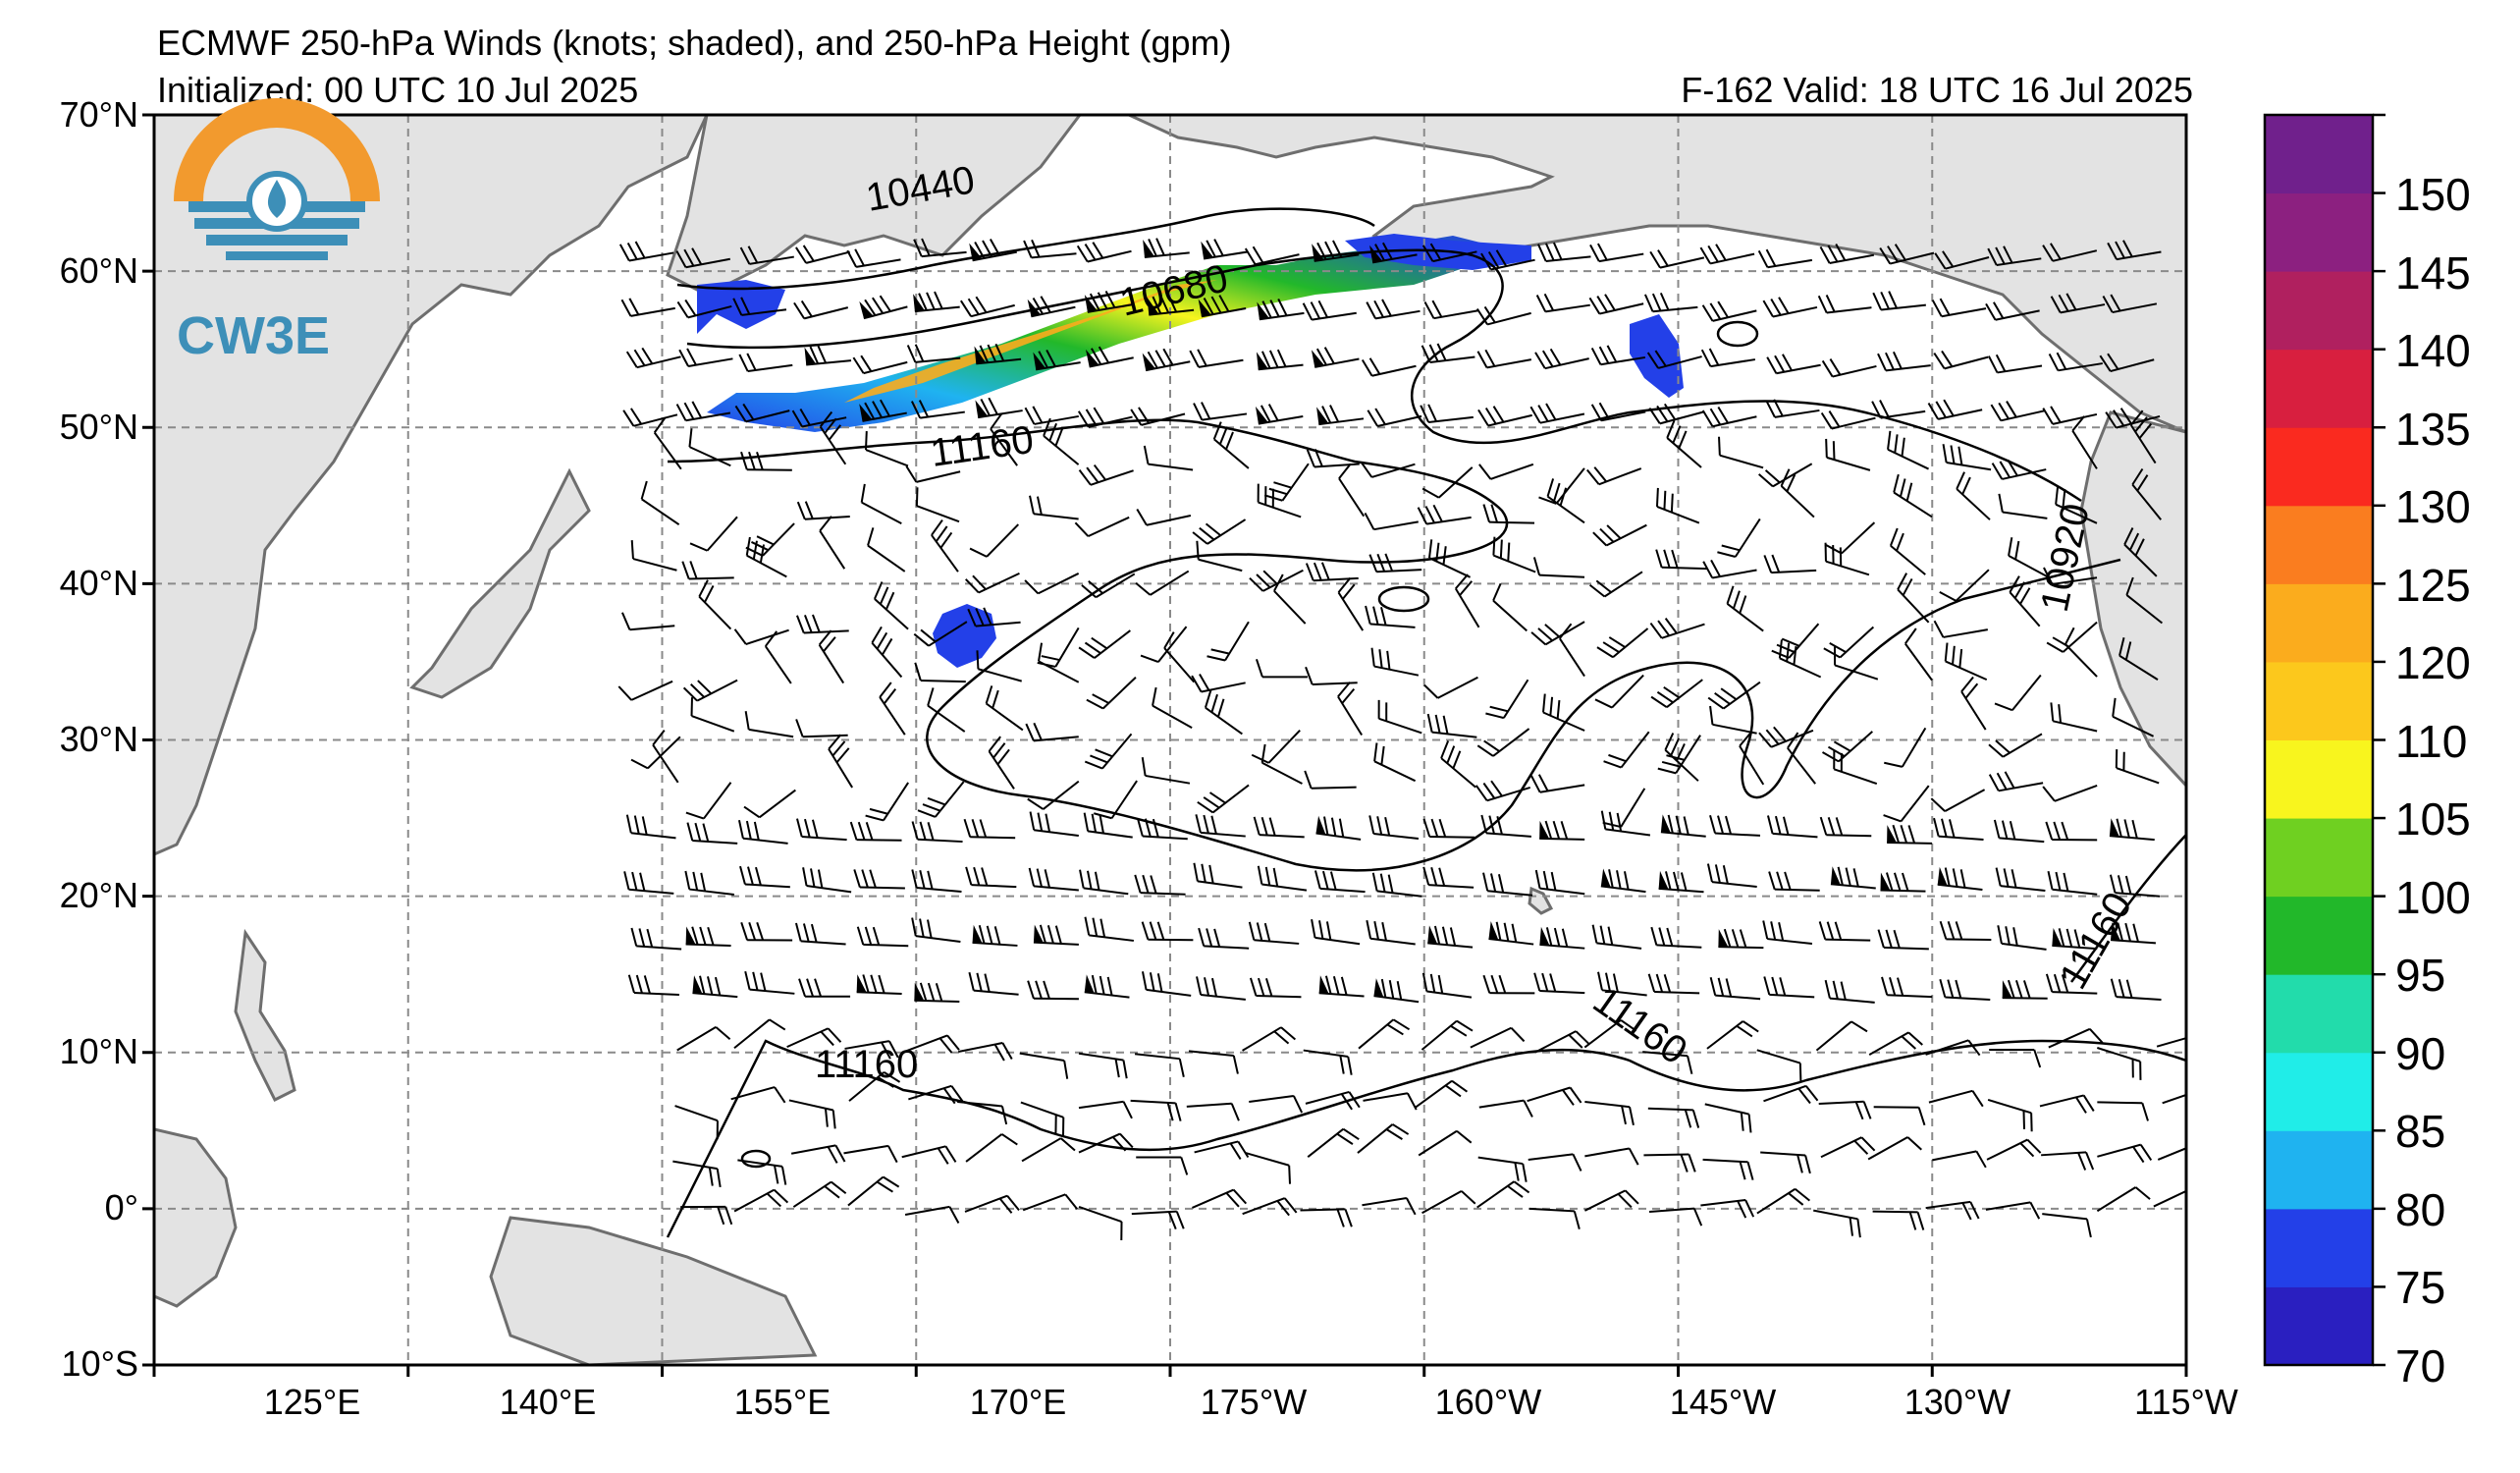 Image resolution: width=2520 pixels, height=1473 pixels. Describe the element at coordinates (2433, 194) in the screenshot. I see `colorbar-label: 150` at that location.